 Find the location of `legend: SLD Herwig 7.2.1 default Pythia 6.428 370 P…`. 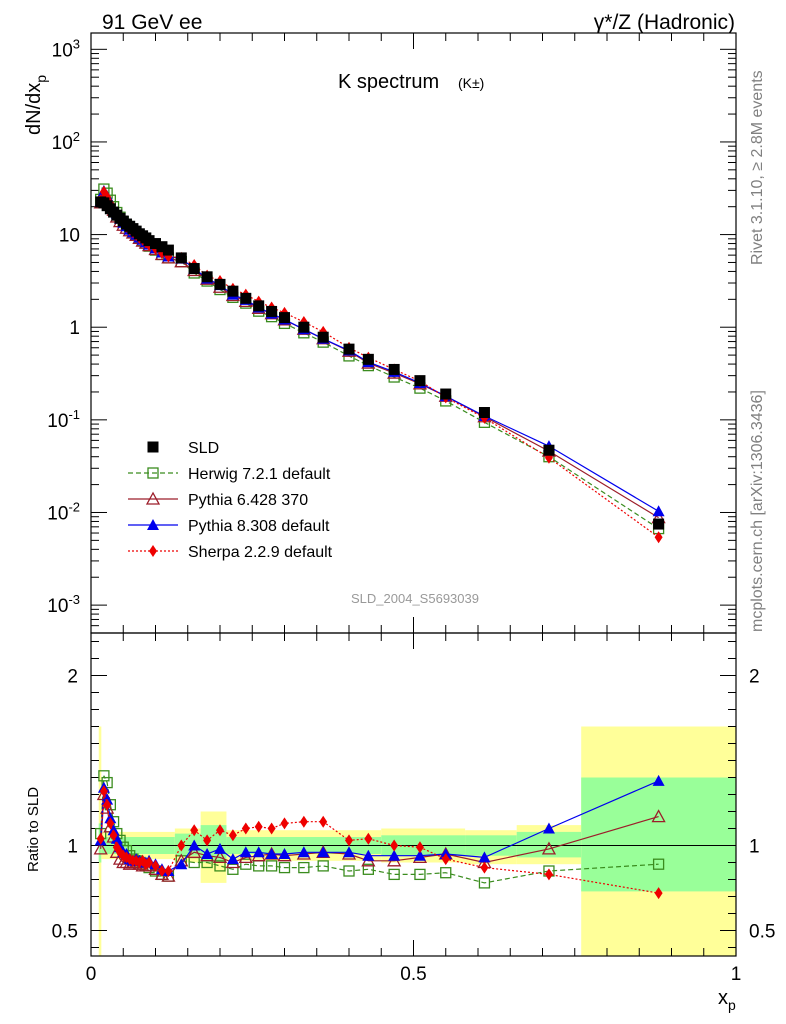

legend: SLD Herwig 7.2.1 default Pythia 6.428 370 P… is located at coordinates (230, 500).